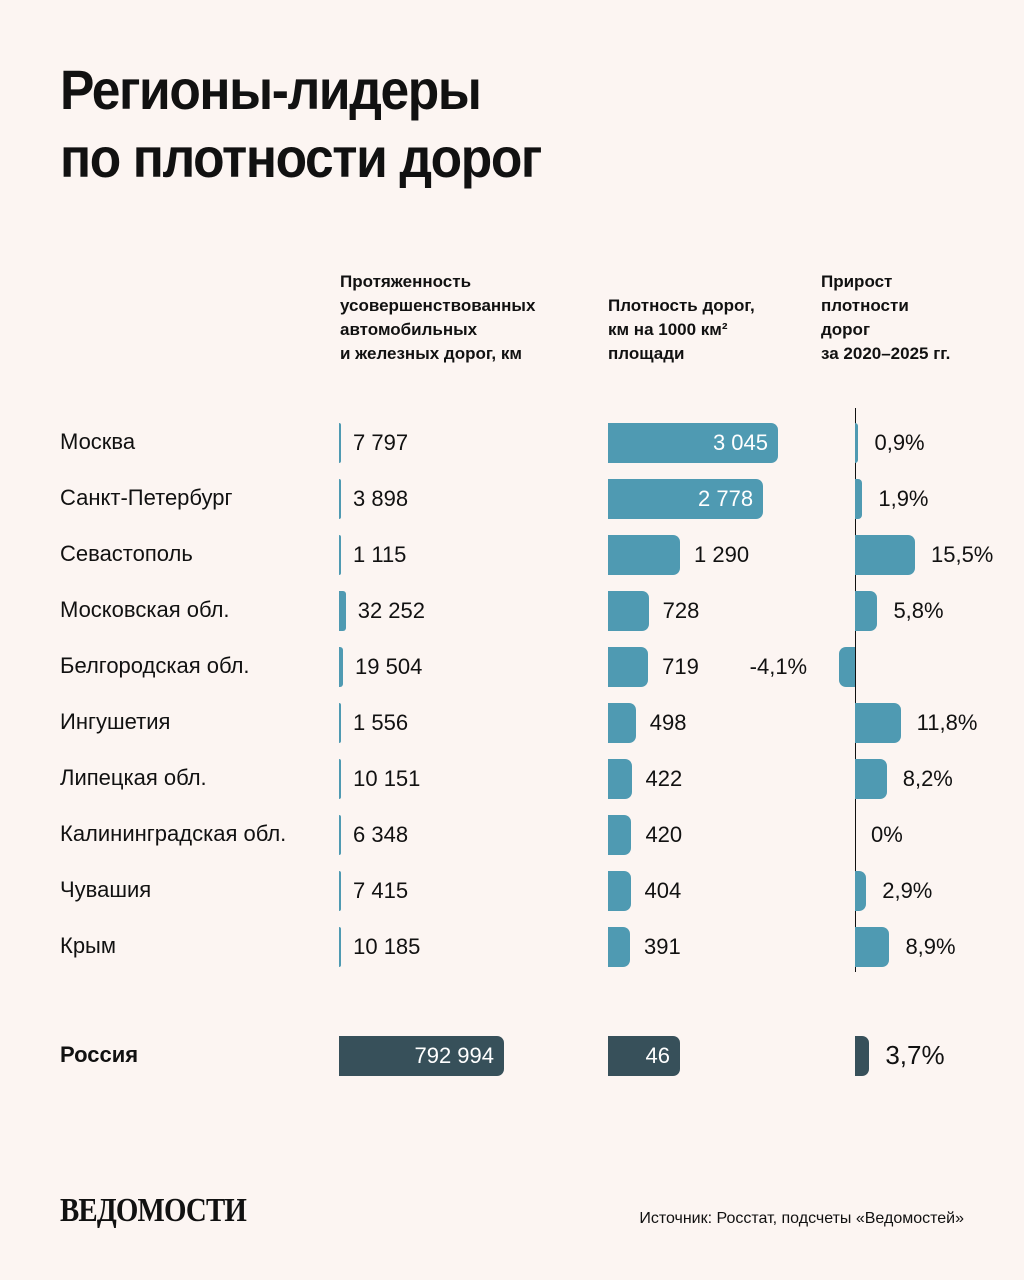 The height and width of the screenshot is (1280, 1024). Describe the element at coordinates (801, 1218) in the screenshot. I see `source-note: Источник: Росстат, подсчеты «Ведомостей»` at that location.